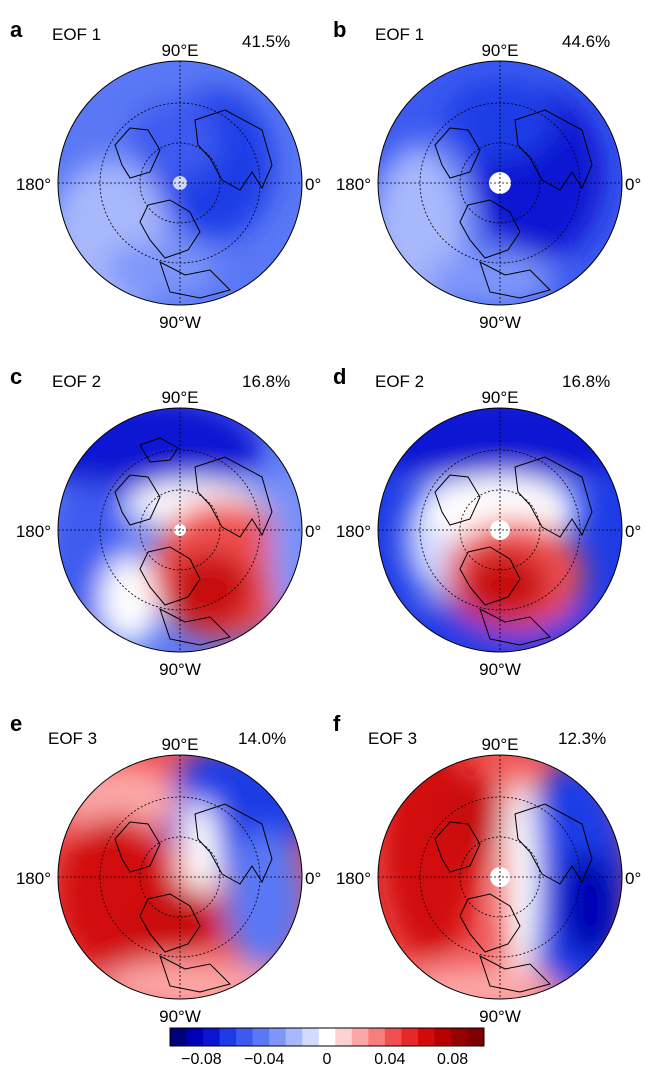 Image resolution: width=645 pixels, height=1070 pixels. What do you see at coordinates (33, 531) in the screenshot?
I see `lon-label-left-c: 180°` at bounding box center [33, 531].